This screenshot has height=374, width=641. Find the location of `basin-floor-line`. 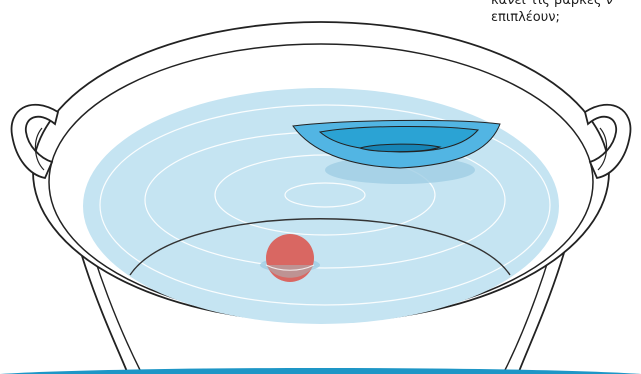

basin-floor-line is located at coordinates (320, 247).